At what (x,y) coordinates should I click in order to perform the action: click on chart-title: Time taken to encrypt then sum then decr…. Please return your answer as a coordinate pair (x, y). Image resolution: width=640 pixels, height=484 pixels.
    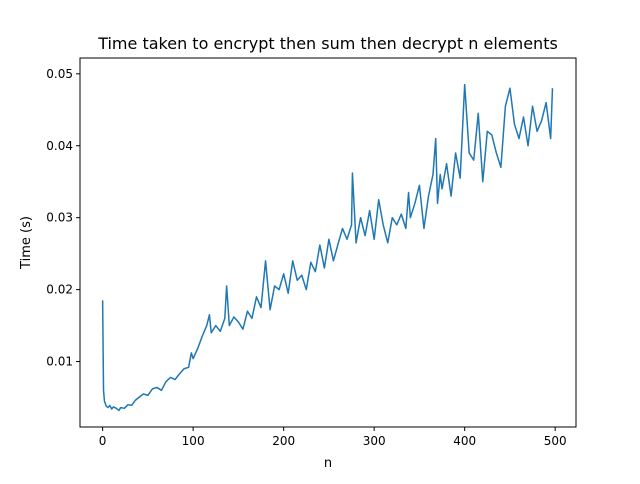
    Looking at the image, I should click on (327, 43).